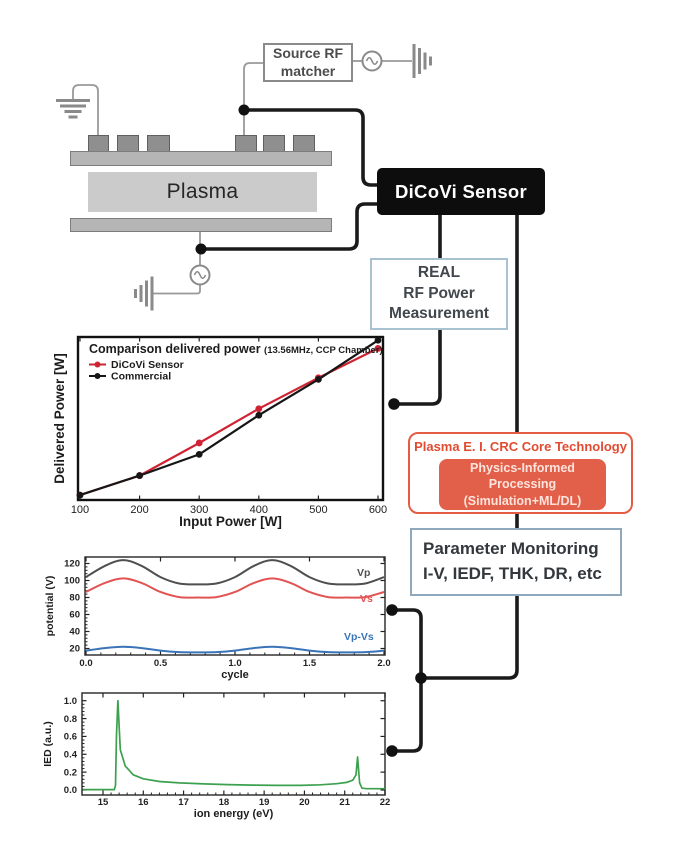  What do you see at coordinates (363, 573) in the screenshot?
I see `series-inline-label: Vp` at bounding box center [363, 573].